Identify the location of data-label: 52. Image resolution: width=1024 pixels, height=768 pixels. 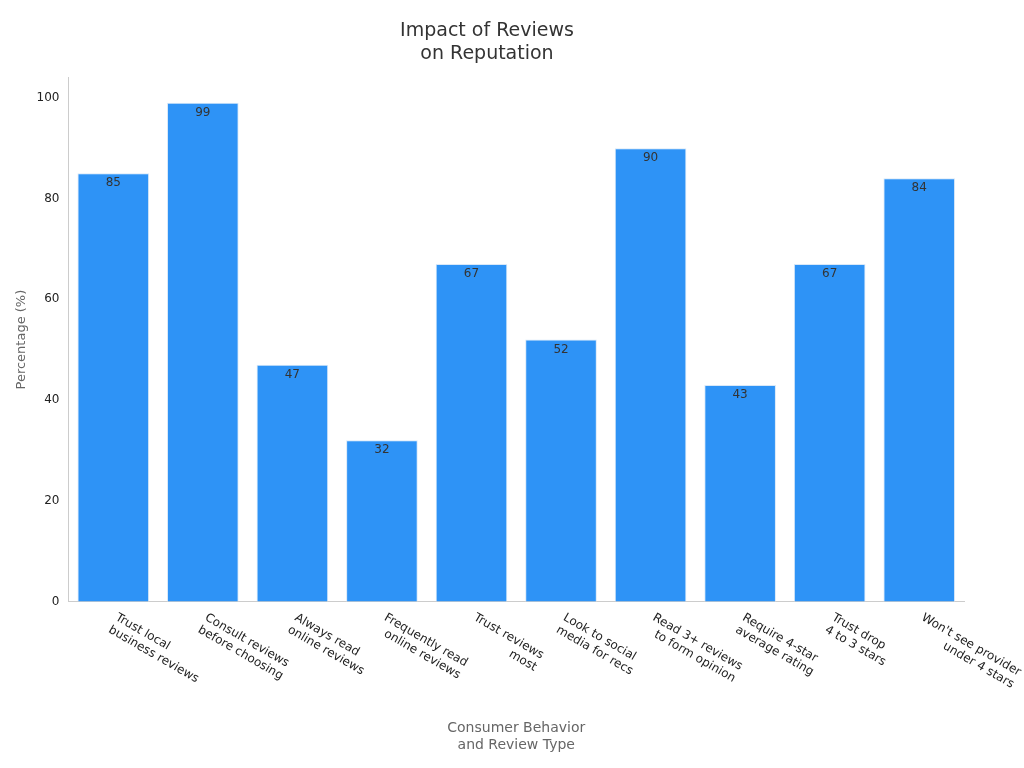
(561, 348).